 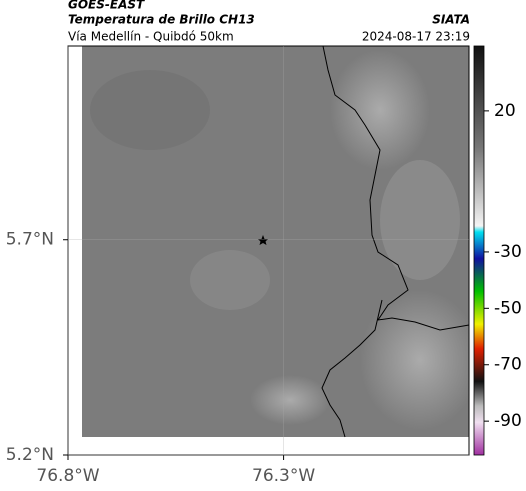 What do you see at coordinates (479, 250) in the screenshot?
I see `colorbar` at bounding box center [479, 250].